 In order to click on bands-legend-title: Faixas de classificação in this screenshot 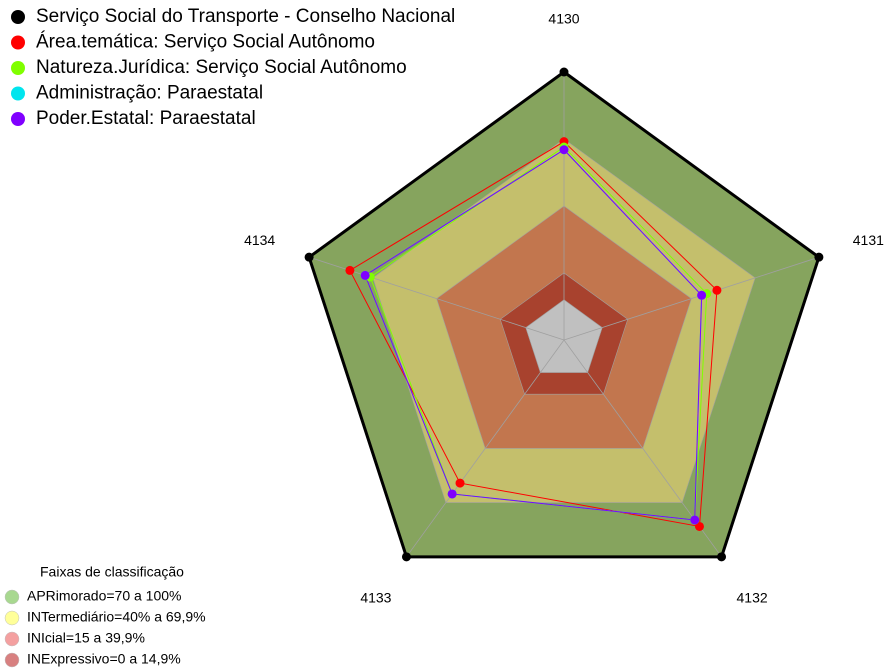, I will do `click(112, 572)`.